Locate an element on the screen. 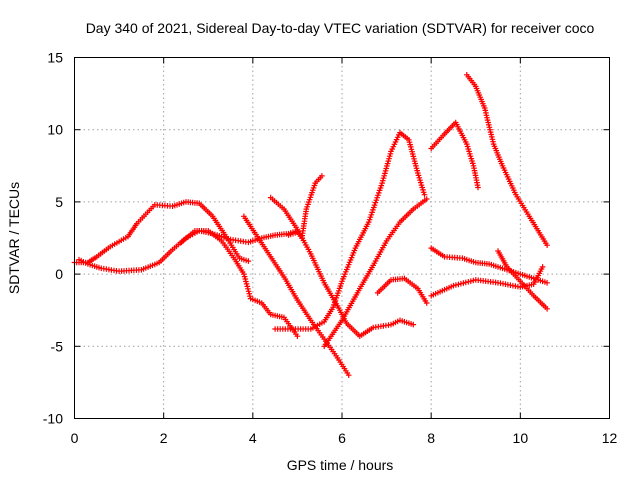  y-tick-label: 5 is located at coordinates (59, 202).